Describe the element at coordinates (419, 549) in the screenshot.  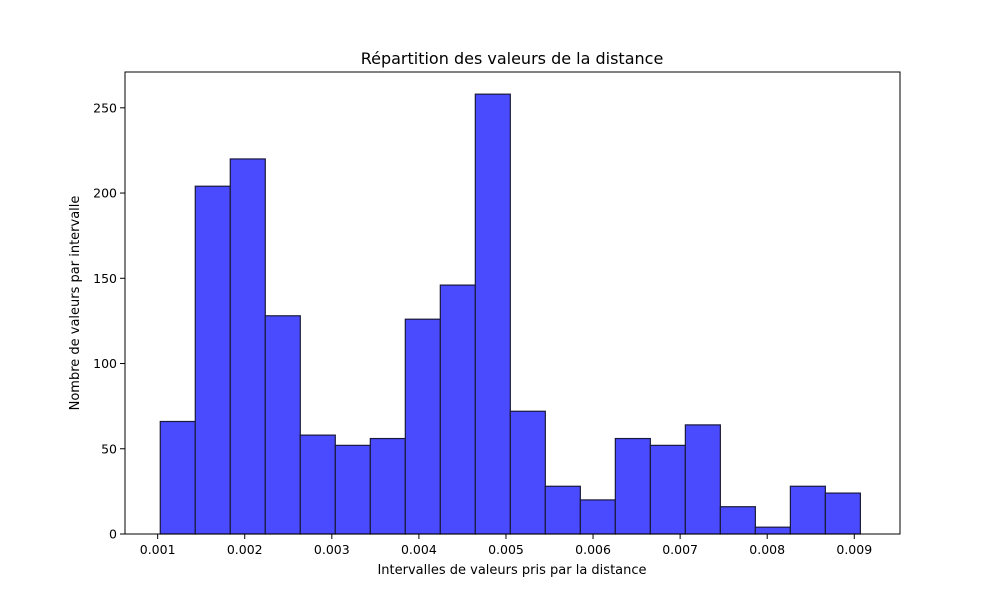
I see `x-tick-label: 0.004` at that location.